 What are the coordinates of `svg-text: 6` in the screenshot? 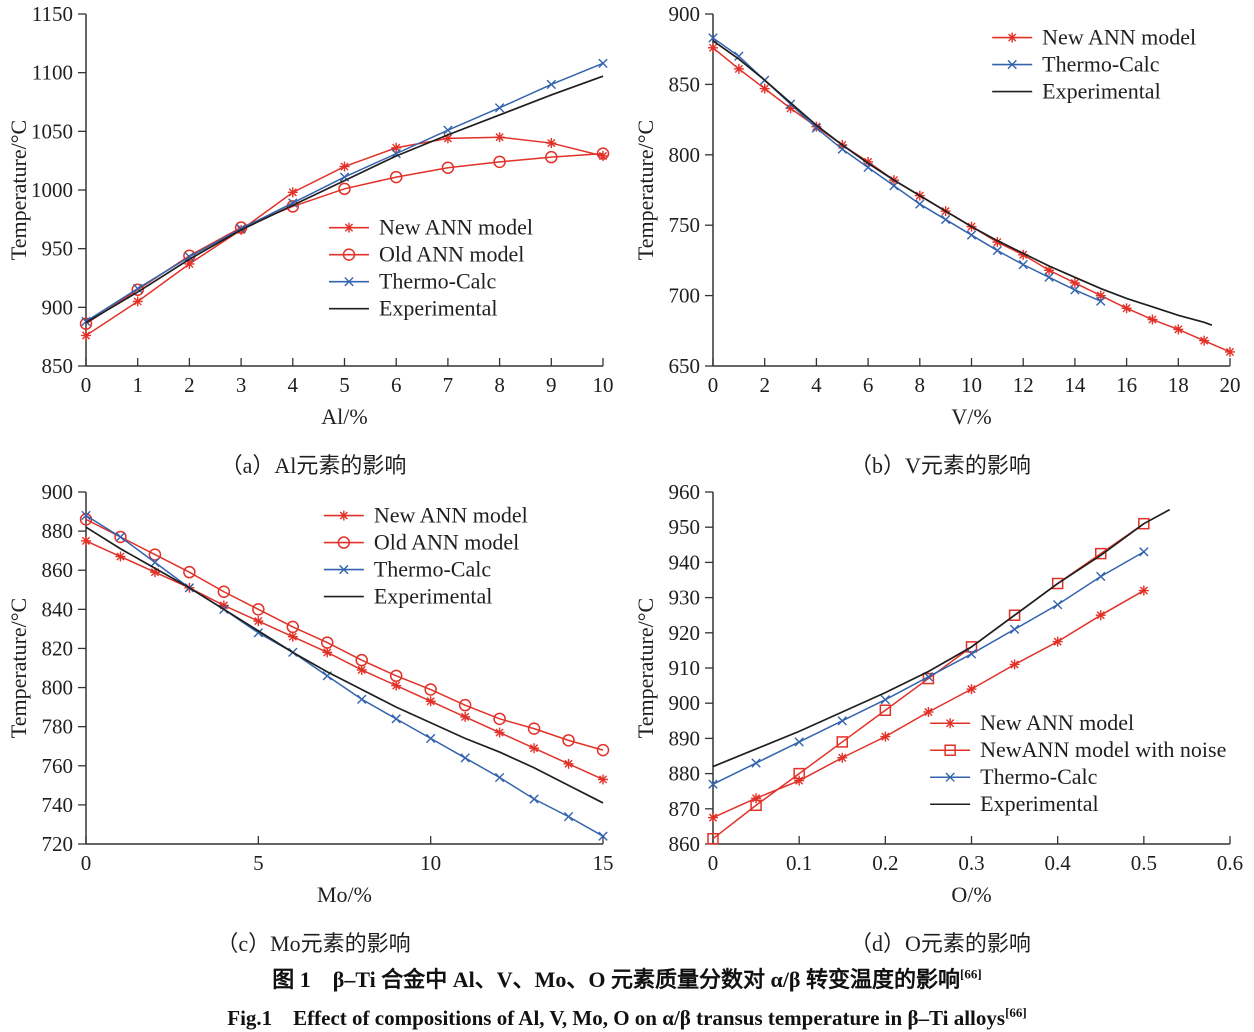 It's located at (396, 385).